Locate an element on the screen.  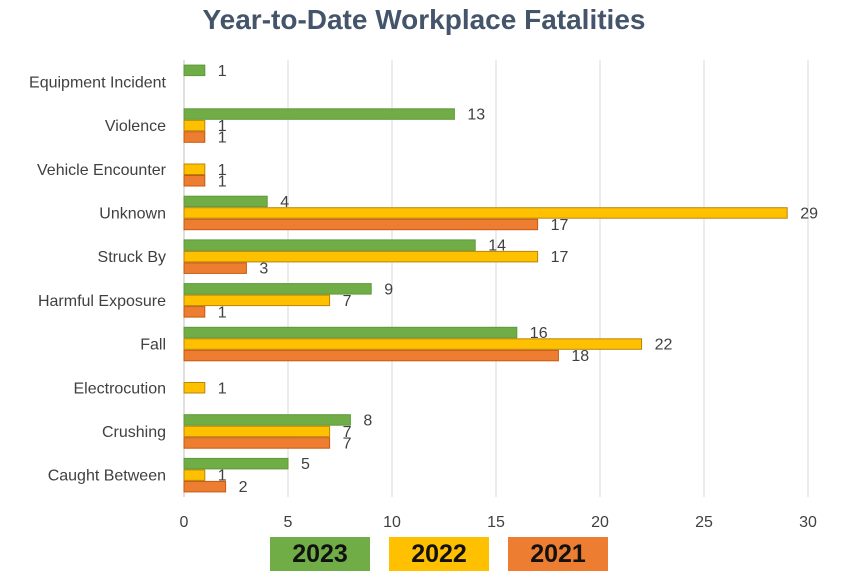
x-tick-label-20: 20 is located at coordinates (600, 522).